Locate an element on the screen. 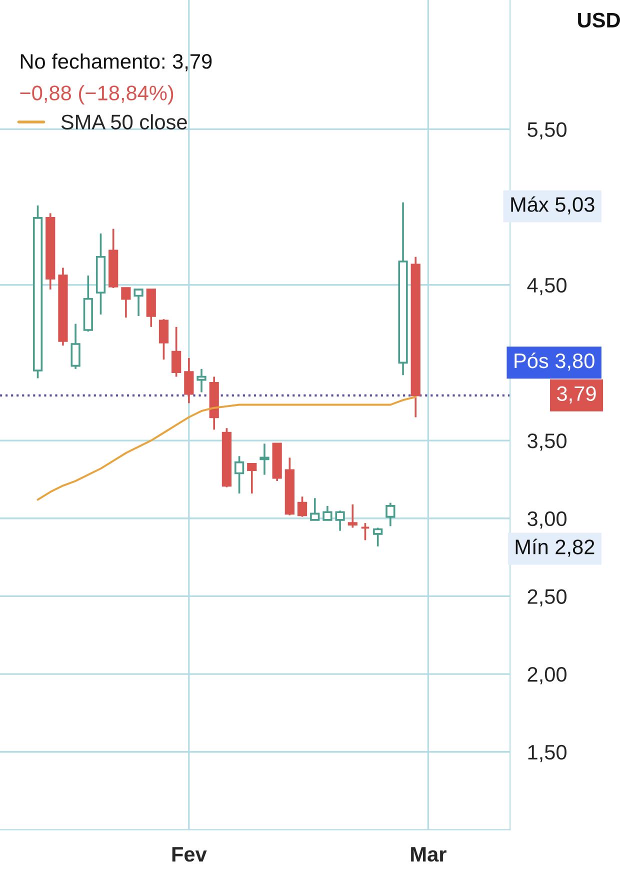 Image resolution: width=640 pixels, height=878 pixels. y-tick-label: 3,00 is located at coordinates (547, 520).